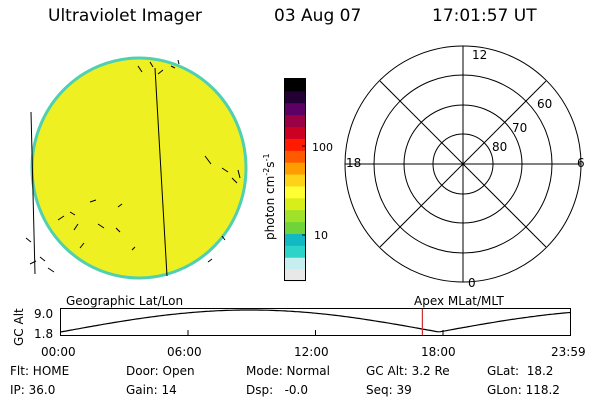  What do you see at coordinates (480, 55) in the screenshot?
I see `mlt-label-12: 12` at bounding box center [480, 55].